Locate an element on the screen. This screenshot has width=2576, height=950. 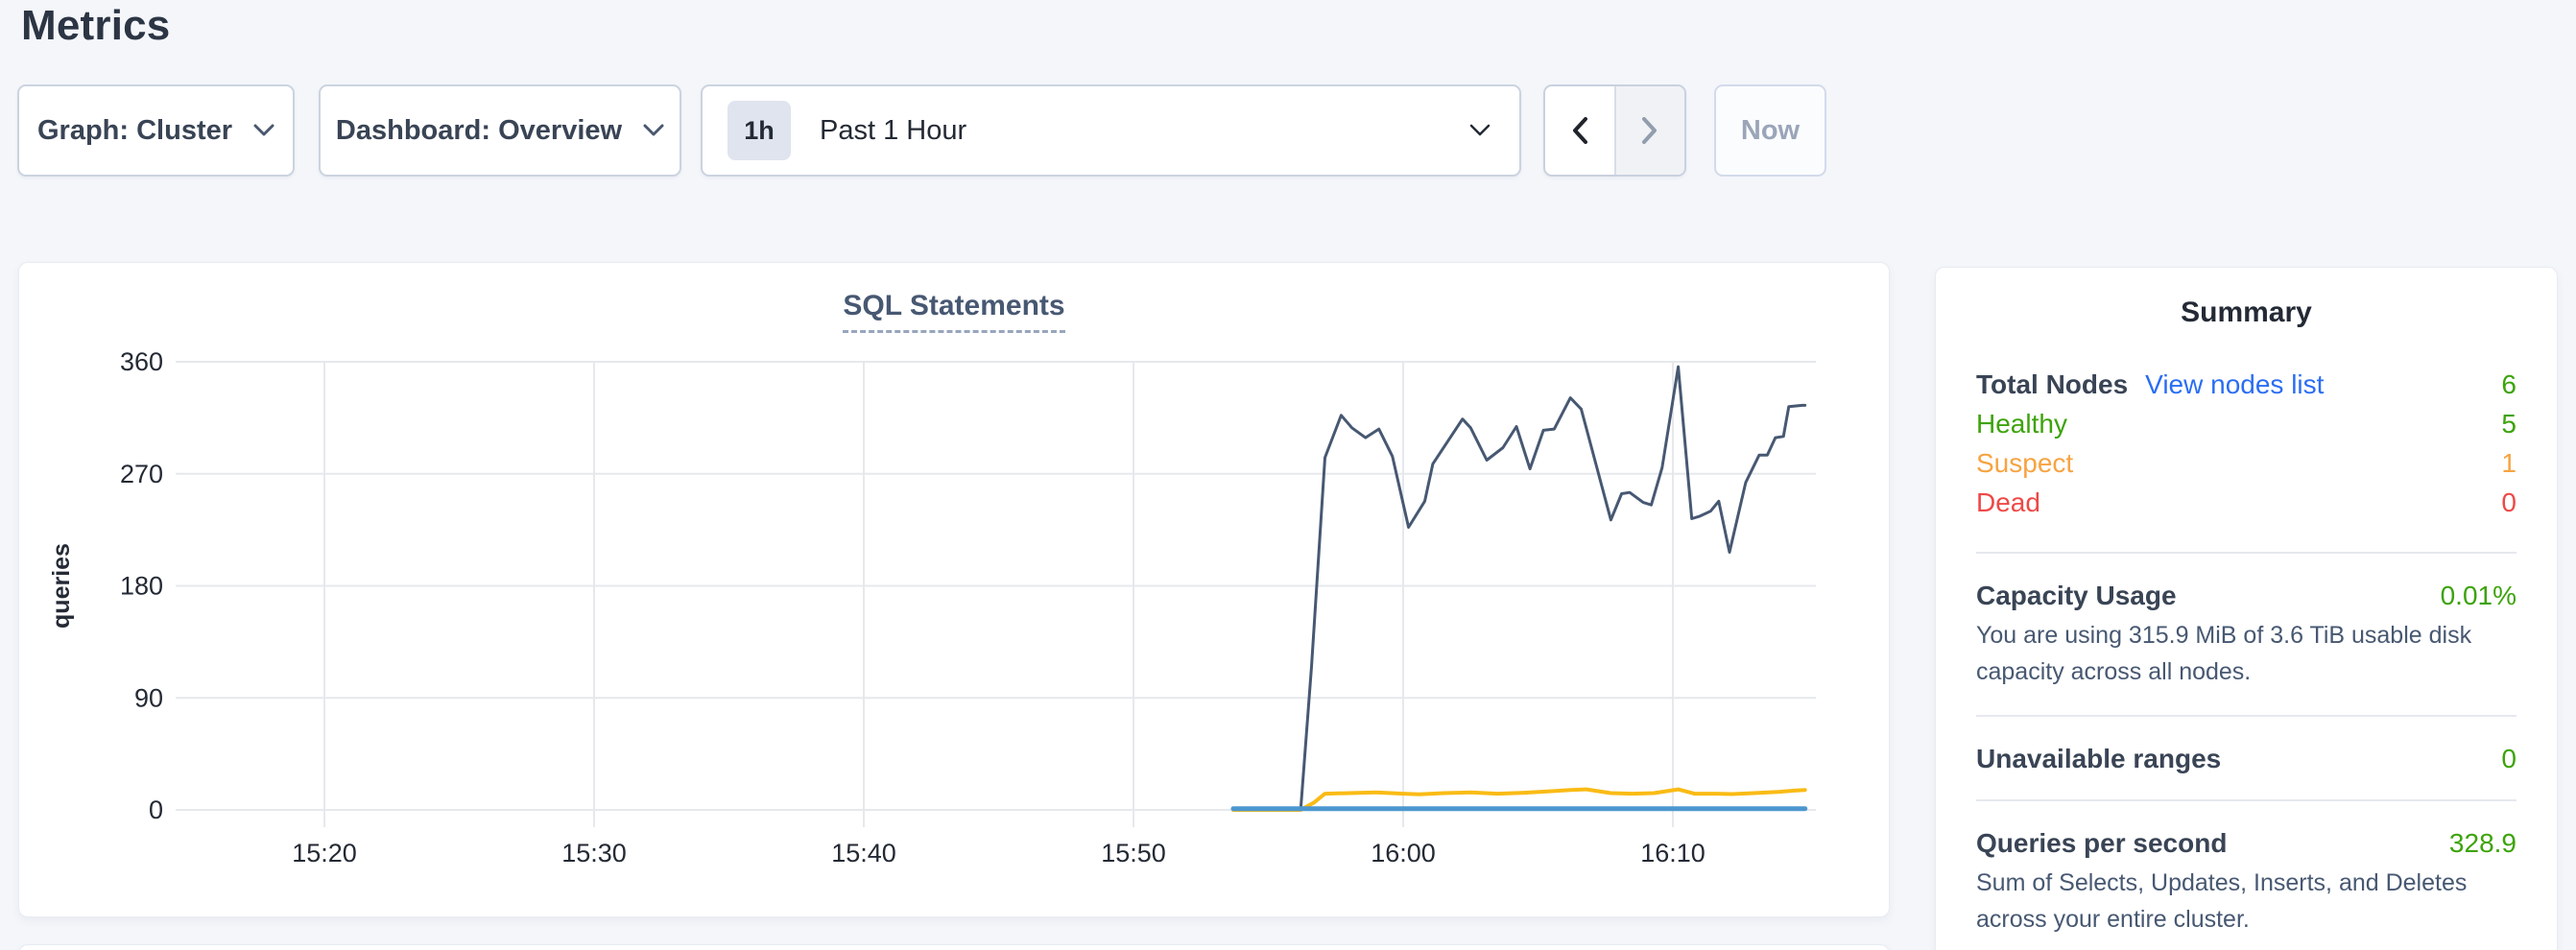
total-nodes-label: Total Nodes is located at coordinates (2052, 384).